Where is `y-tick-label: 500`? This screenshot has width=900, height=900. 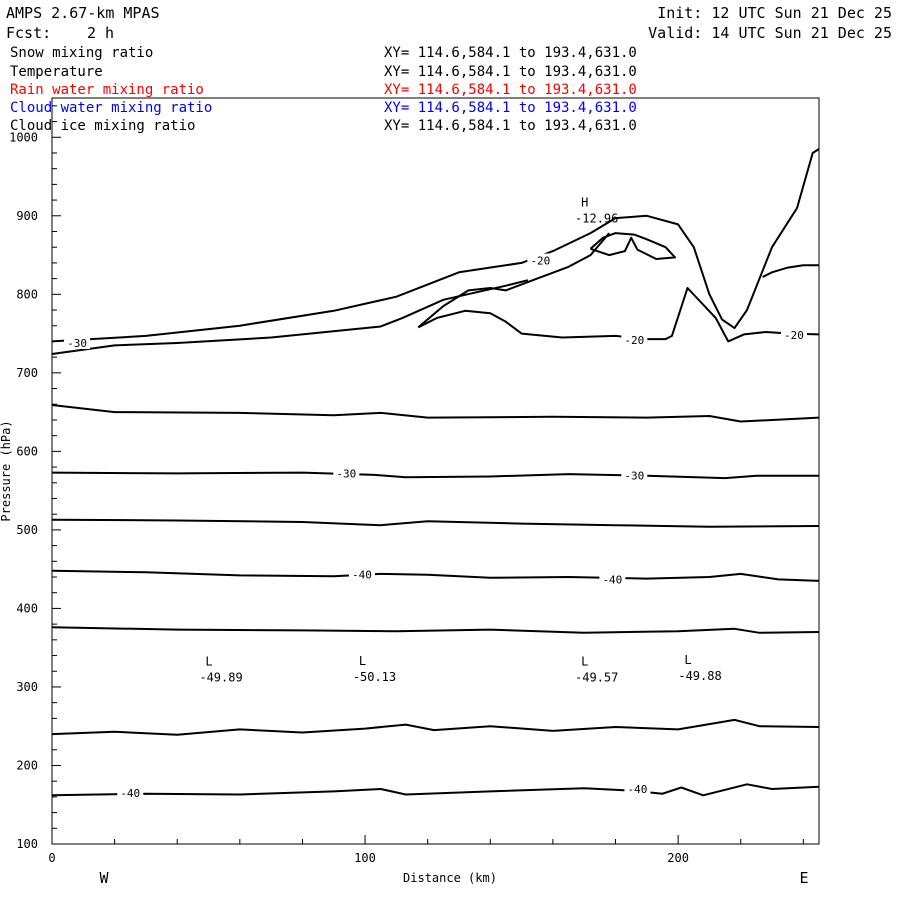
y-tick-label: 500 is located at coordinates (27, 530).